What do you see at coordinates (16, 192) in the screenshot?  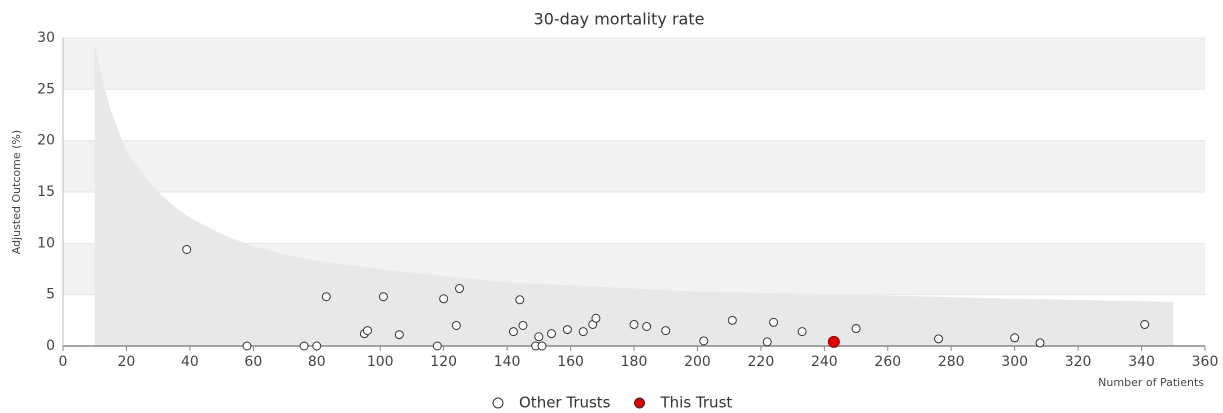 I see `y-axis-label: Adjusted Outcome (%)` at bounding box center [16, 192].